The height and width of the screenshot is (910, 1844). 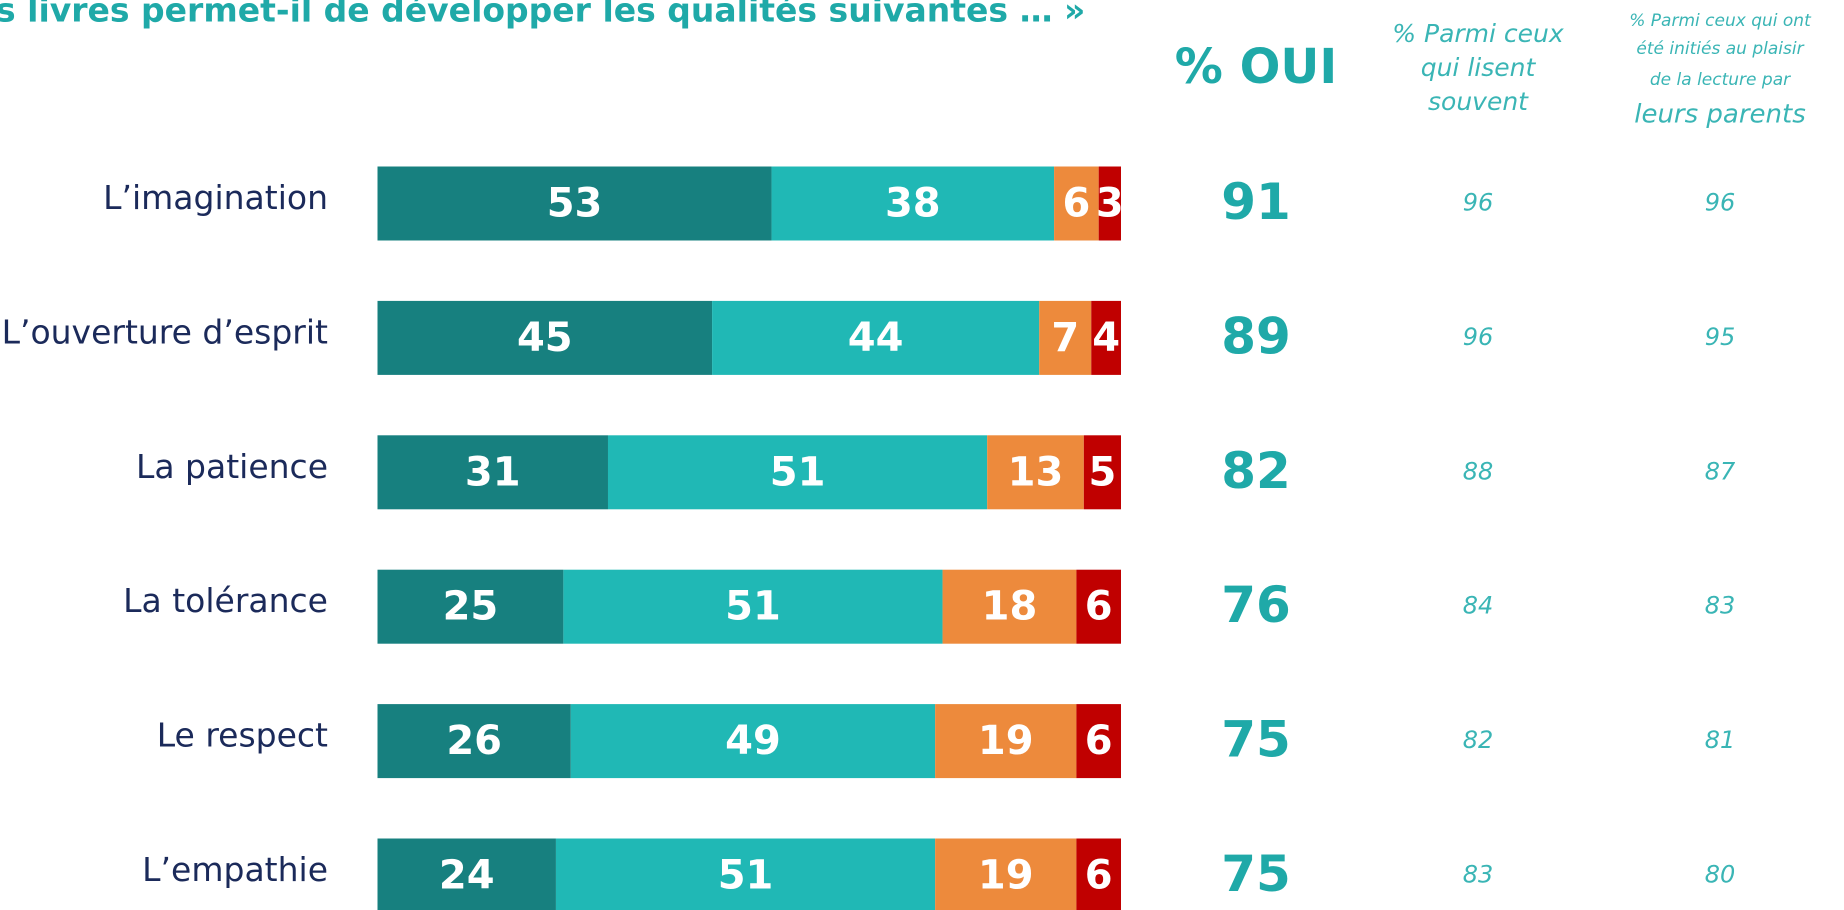 I want to click on column-value: 84, so click(x=1478, y=606).